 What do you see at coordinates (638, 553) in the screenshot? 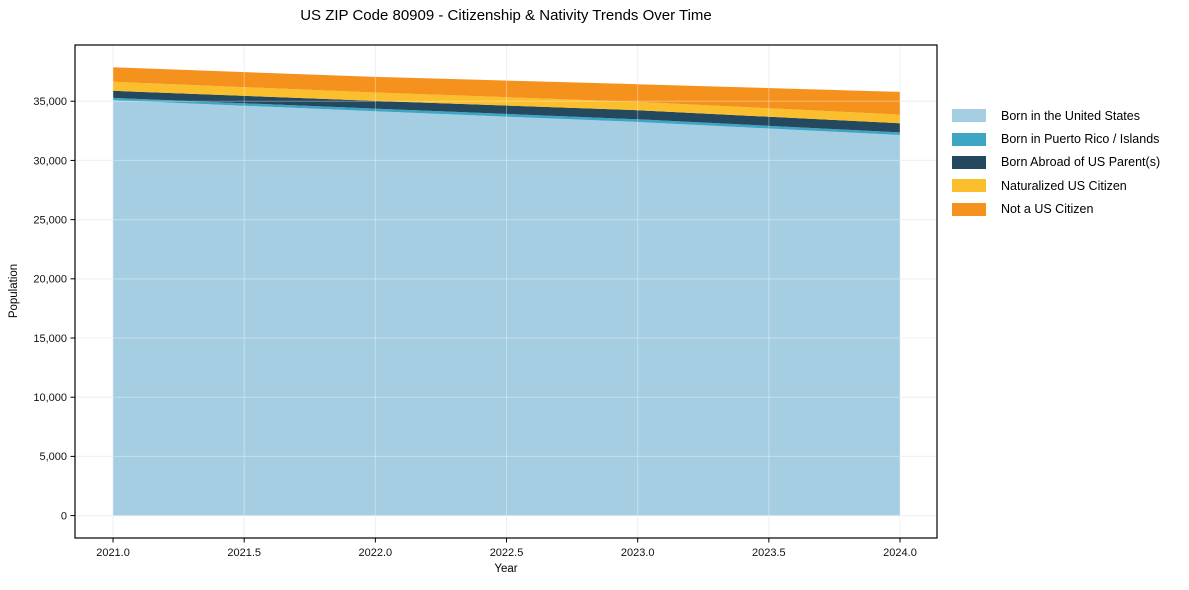
I see `x-tick-label: 2023.0` at bounding box center [638, 553].